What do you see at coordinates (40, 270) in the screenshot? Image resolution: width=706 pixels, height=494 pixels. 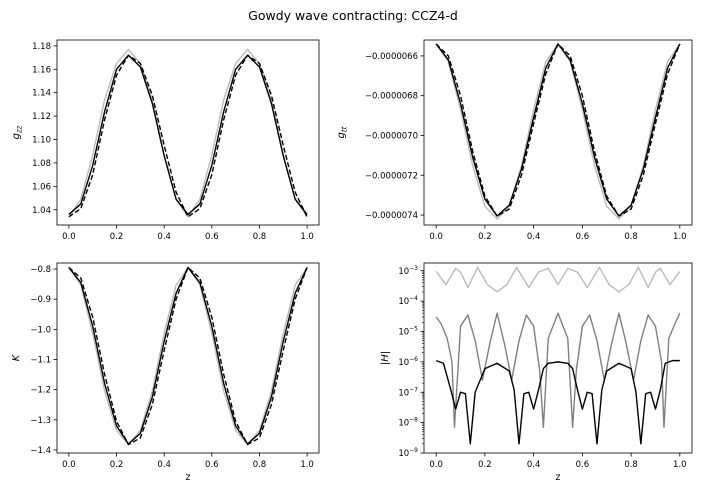 I see `y-tick-label: −0.8` at bounding box center [40, 270].